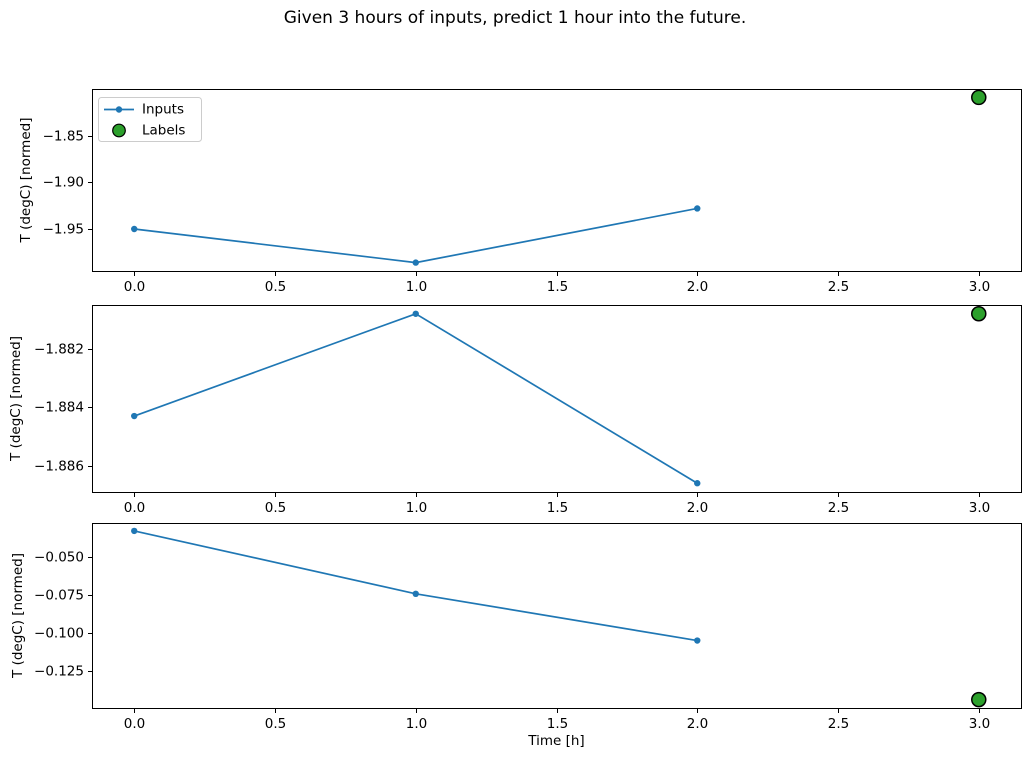  I want to click on legend-labels-marker, so click(119, 130).